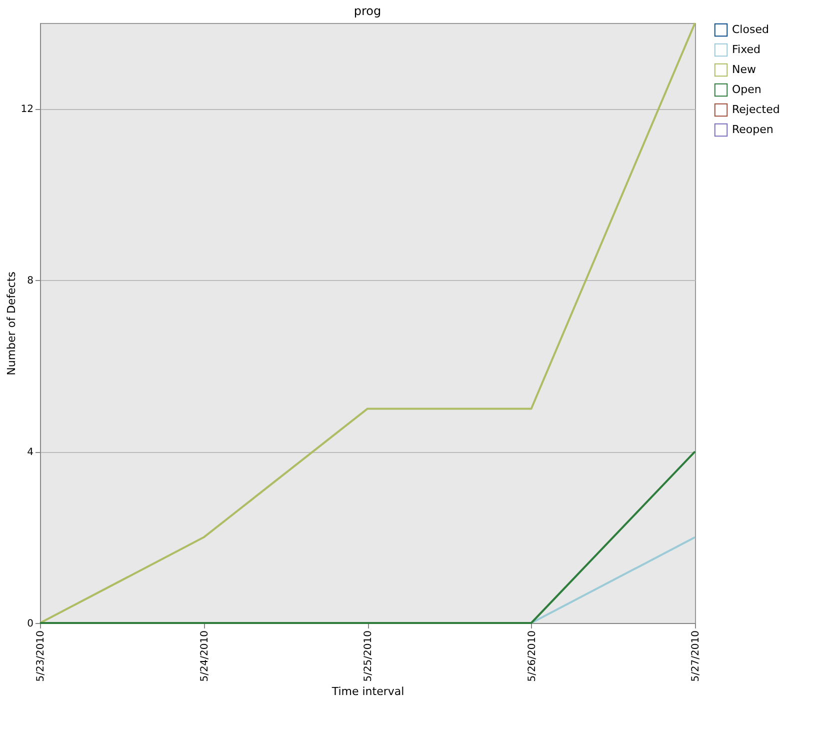 This screenshot has height=755, width=838. I want to click on y-tick-label: 0, so click(30, 624).